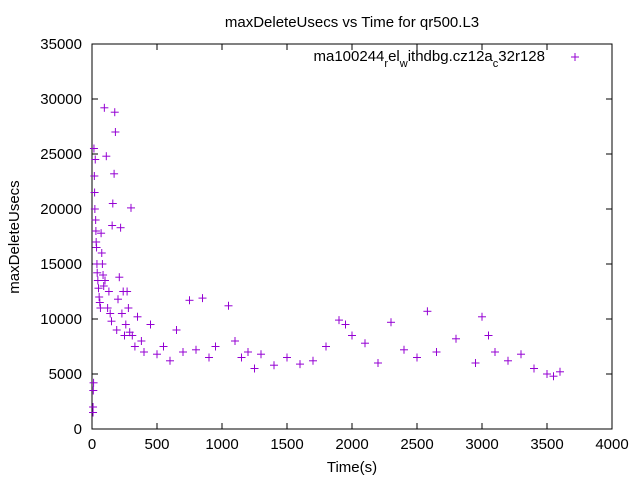 Image resolution: width=640 pixels, height=480 pixels. I want to click on legend-mid-1: el, so click(394, 56).